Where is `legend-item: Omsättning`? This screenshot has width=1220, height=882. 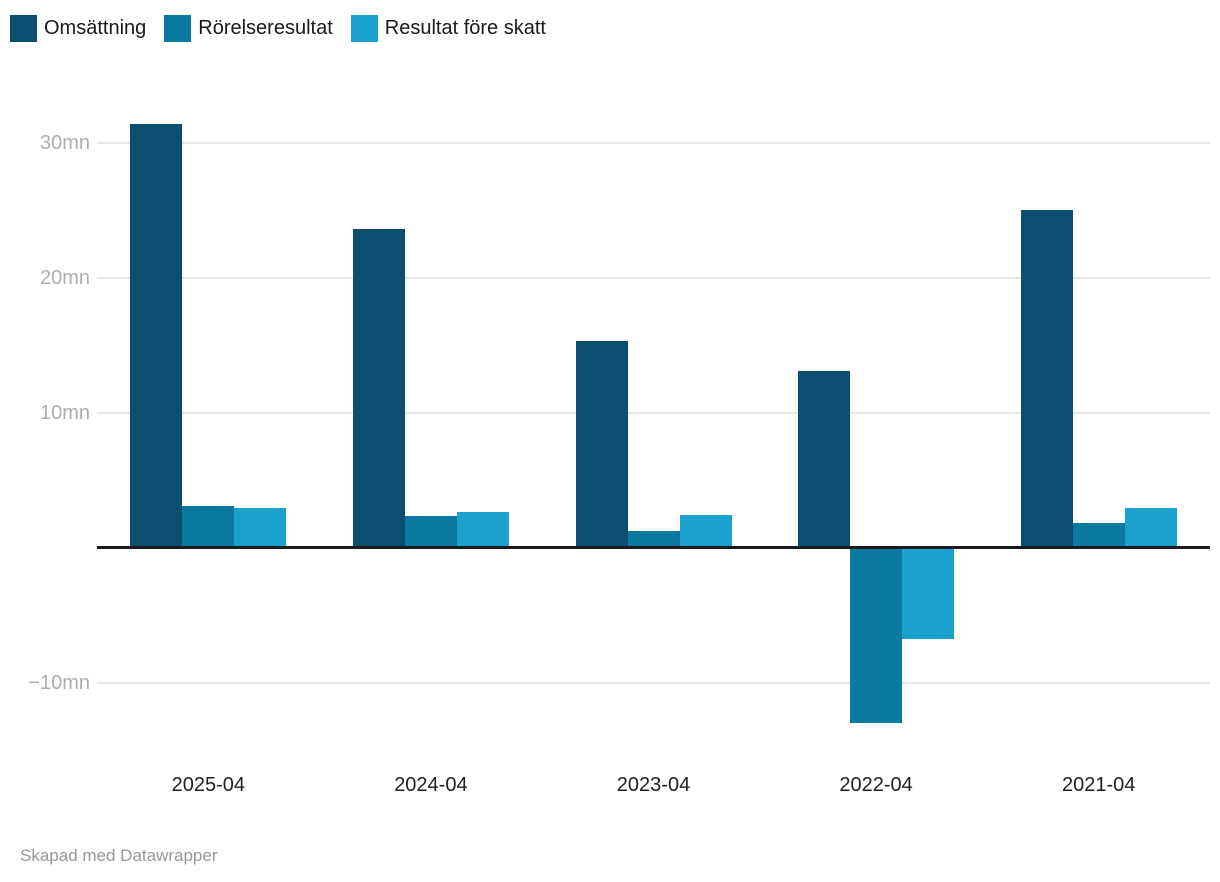
legend-item: Omsättning is located at coordinates (78, 28).